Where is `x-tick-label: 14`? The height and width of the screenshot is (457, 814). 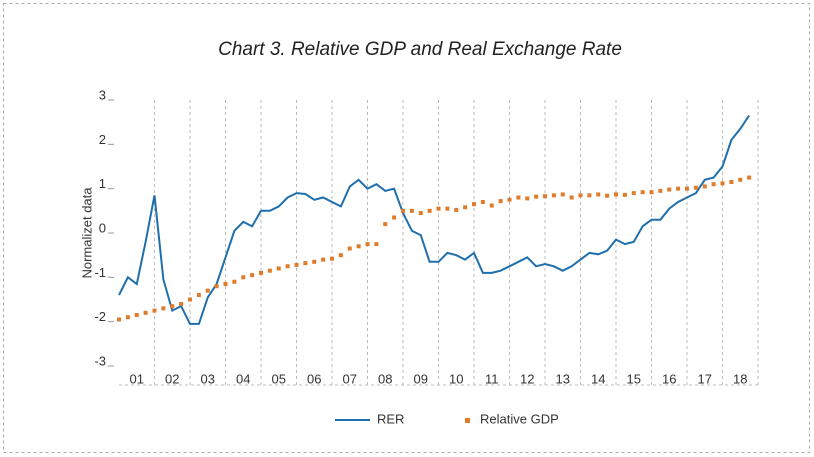 x-tick-label: 14 is located at coordinates (598, 378).